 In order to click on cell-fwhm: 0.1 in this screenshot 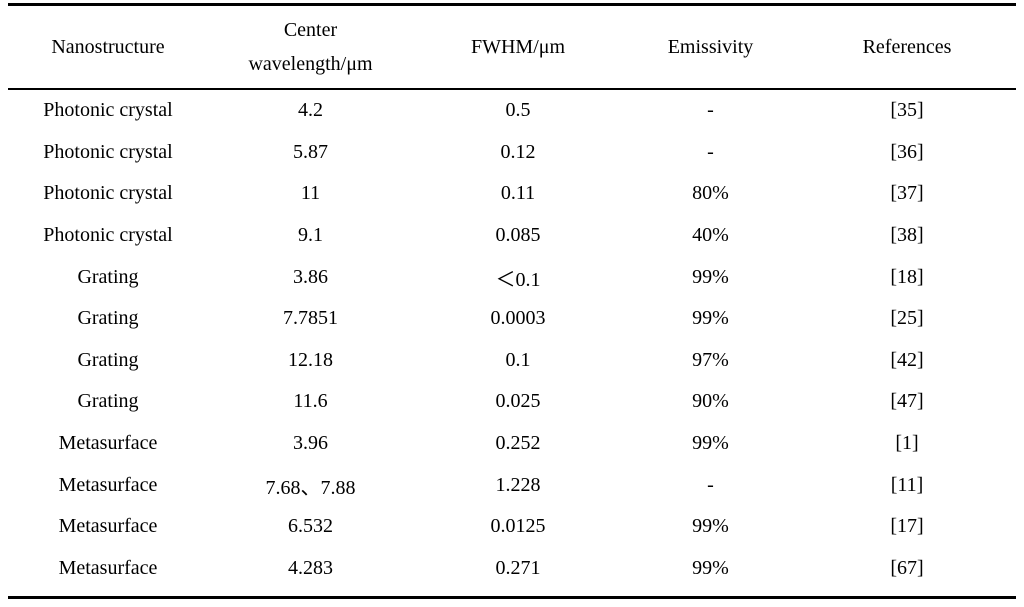, I will do `click(518, 359)`.